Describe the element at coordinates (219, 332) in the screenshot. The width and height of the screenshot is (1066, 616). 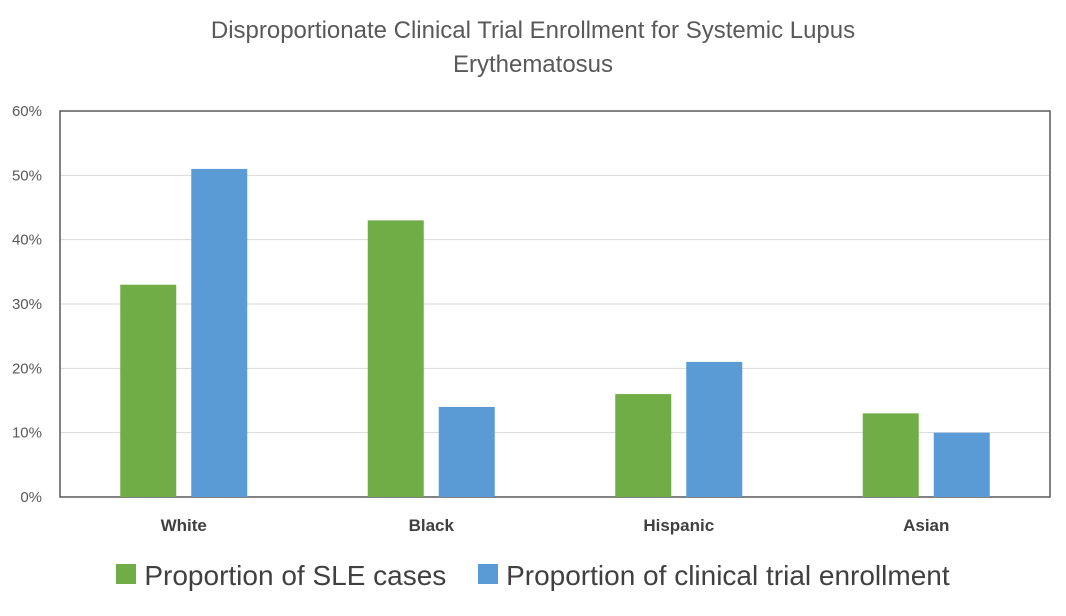
I see `bar-proportion-of-clinical-trial-enrollment-white` at that location.